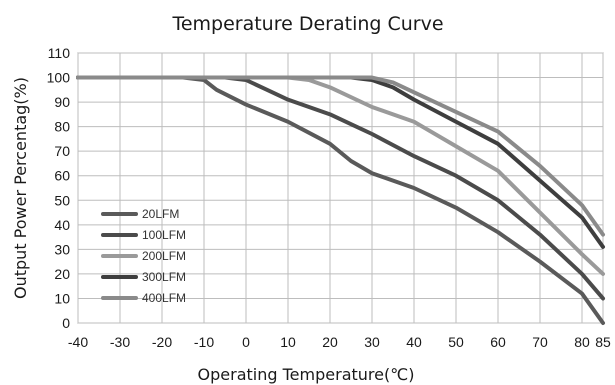 The width and height of the screenshot is (615, 385). Describe the element at coordinates (62, 102) in the screenshot. I see `y-tick-label: 90` at that location.